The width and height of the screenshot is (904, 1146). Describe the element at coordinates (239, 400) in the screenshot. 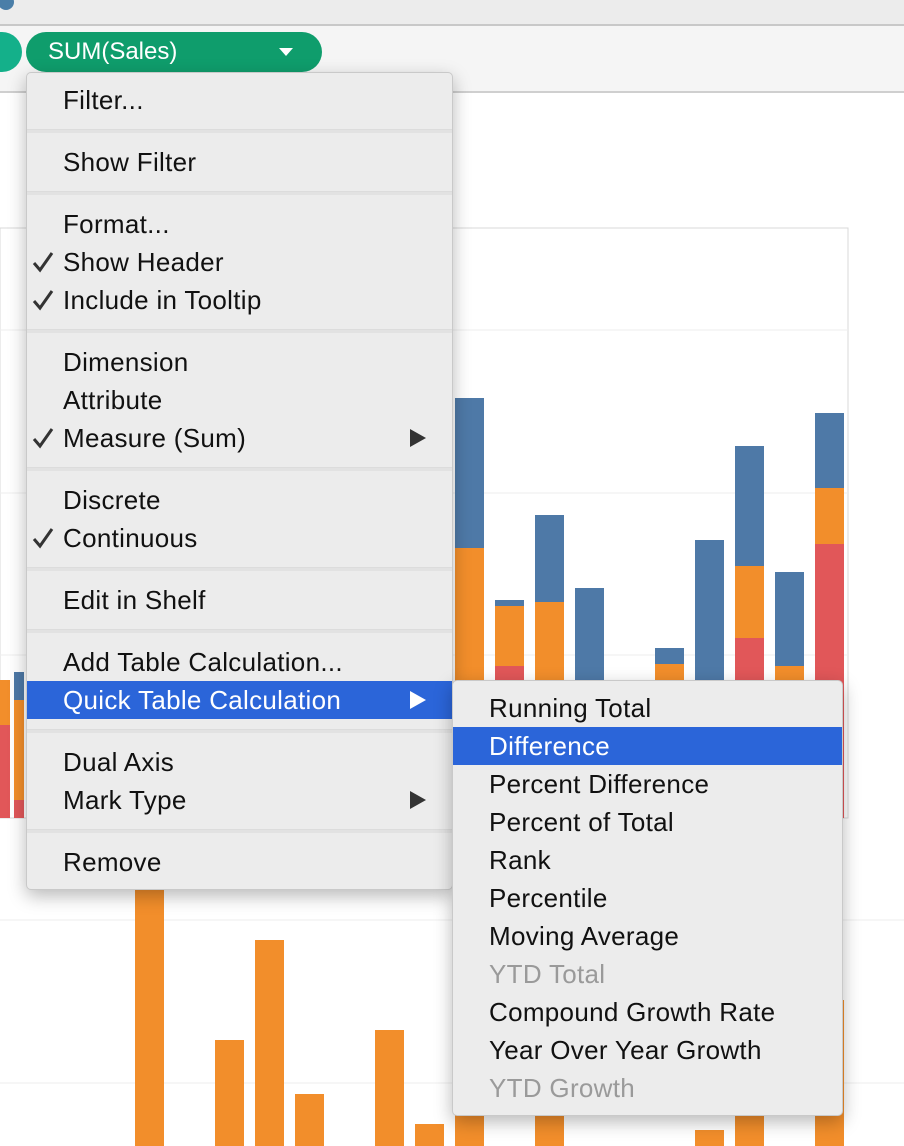

I see `menu-item: Attribute` at that location.